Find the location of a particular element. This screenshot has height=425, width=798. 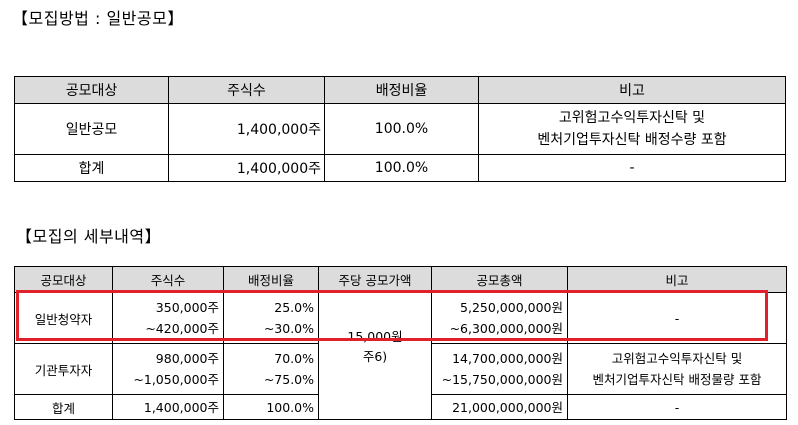

header-price: 주당 공모가액 is located at coordinates (375, 279).